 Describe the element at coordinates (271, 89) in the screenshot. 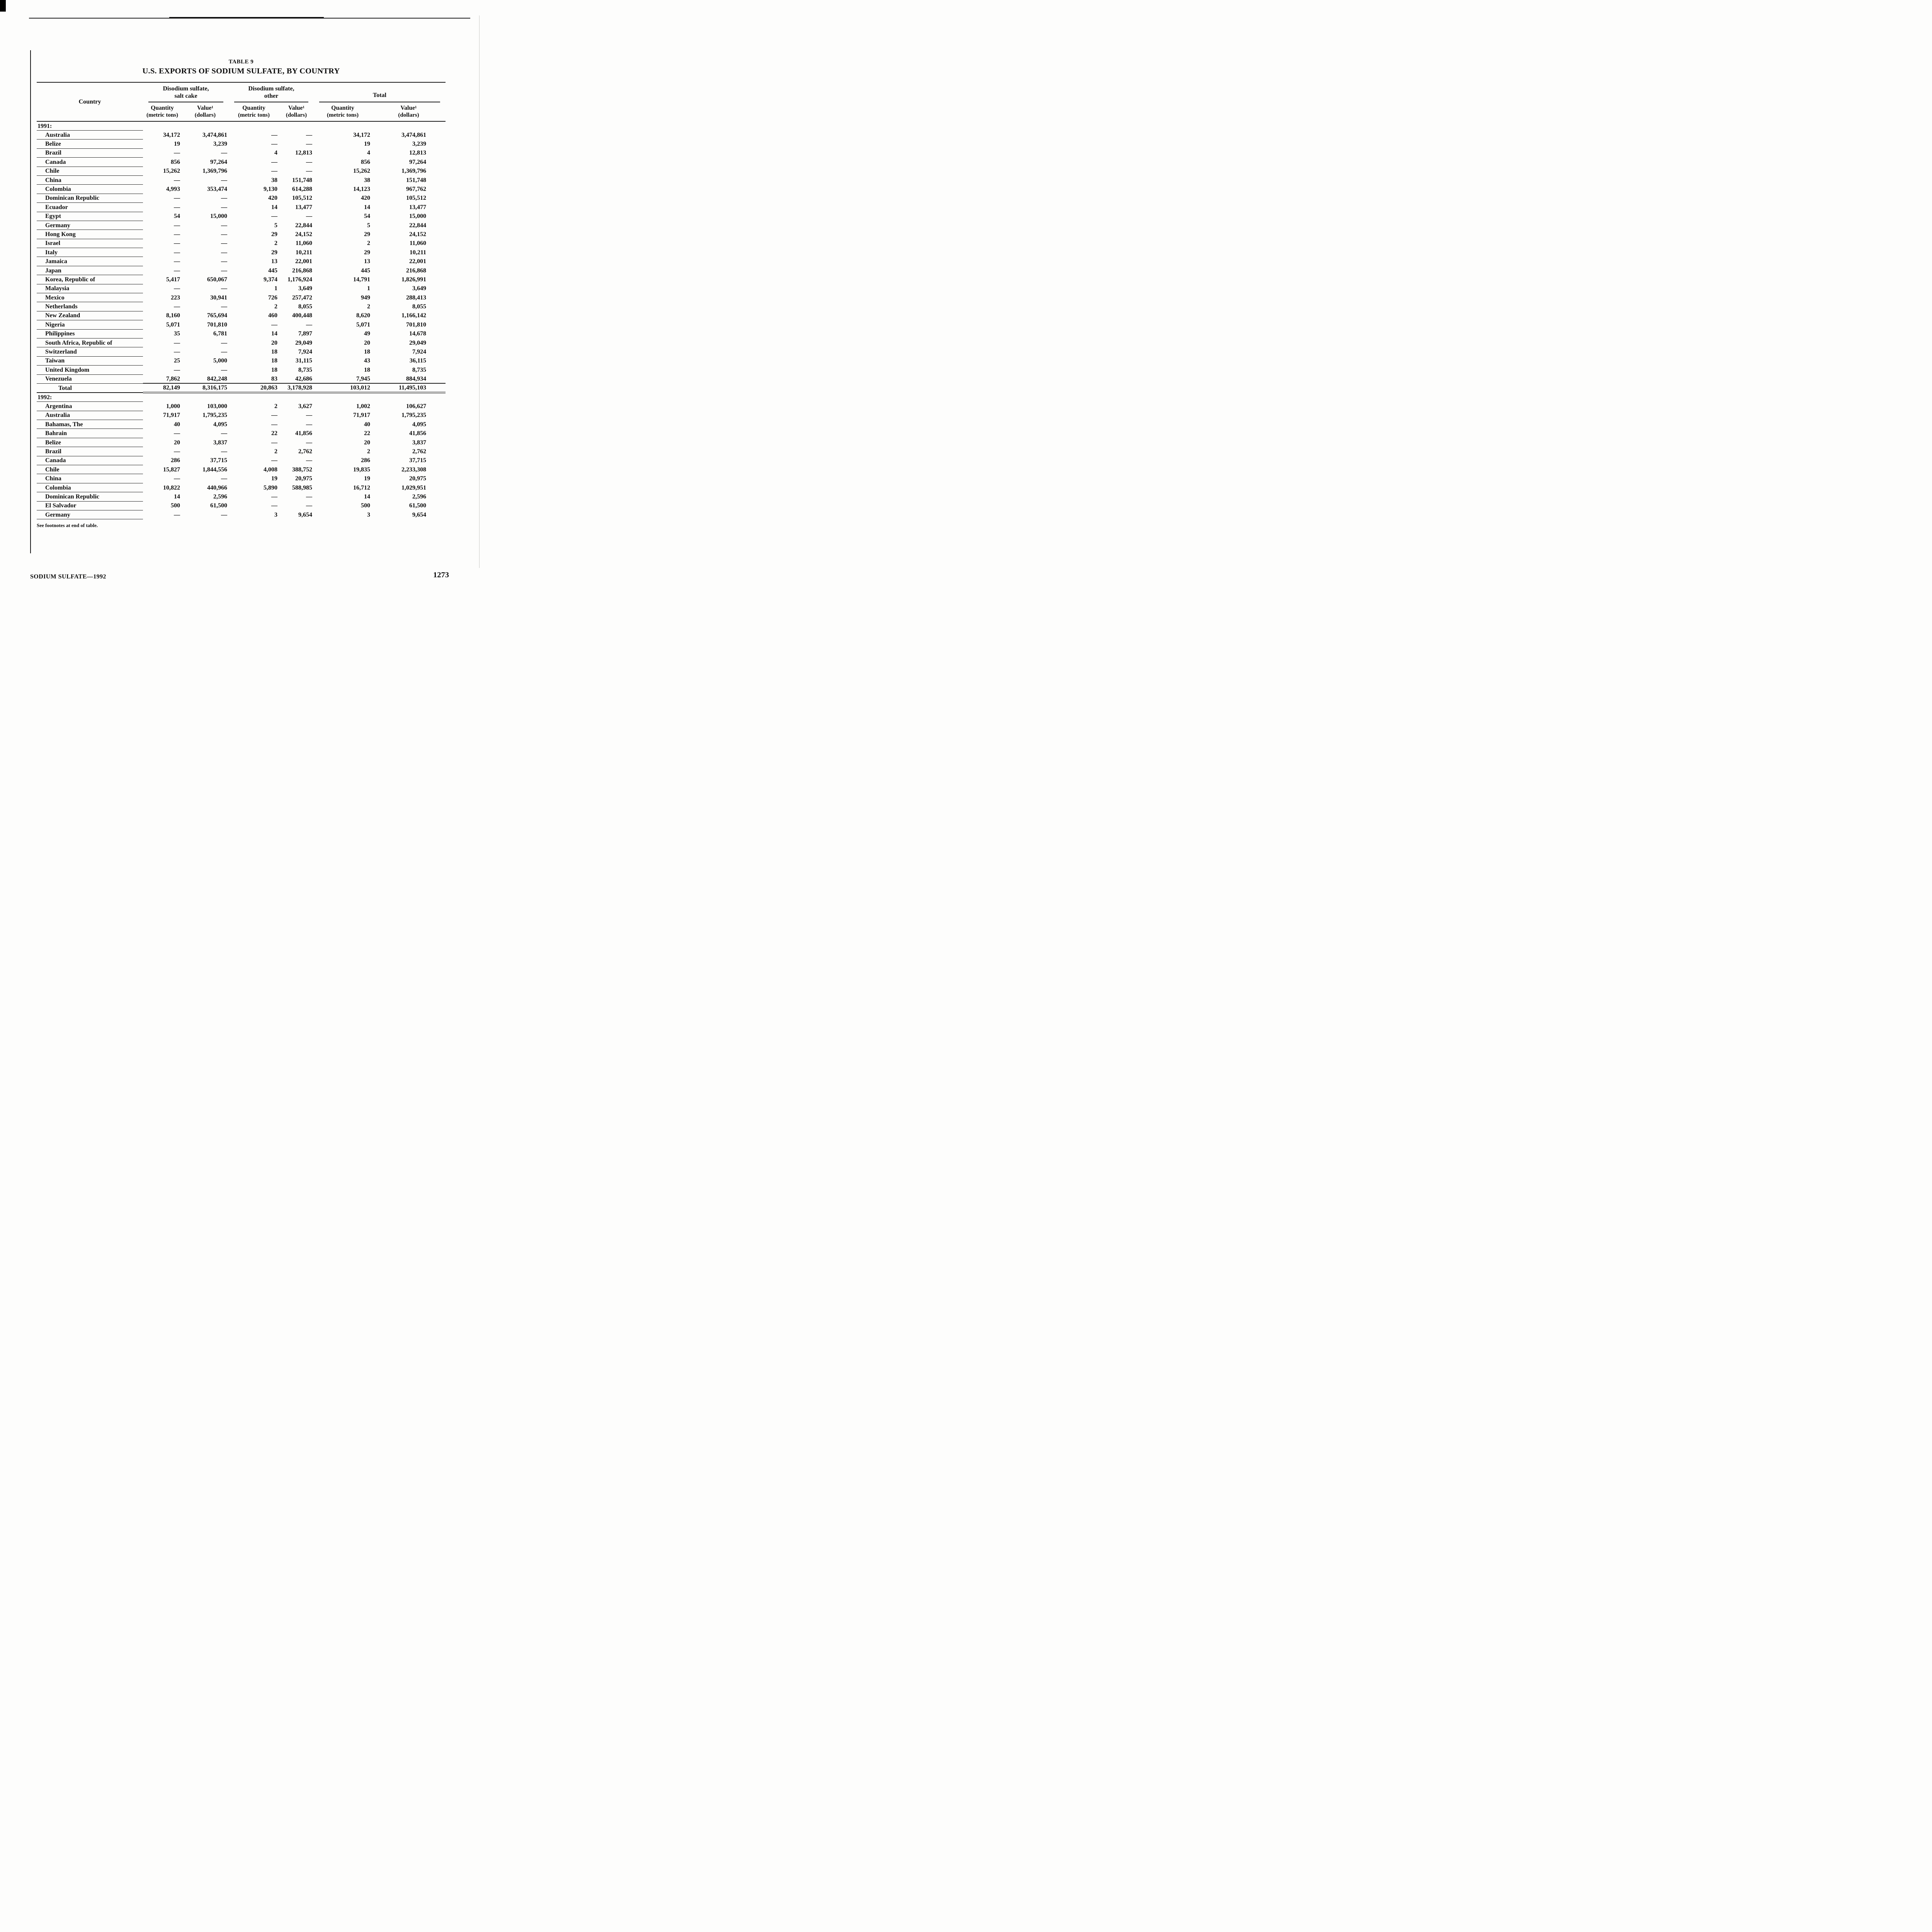

I see `group-label-line1: Disodium sulfate,` at that location.